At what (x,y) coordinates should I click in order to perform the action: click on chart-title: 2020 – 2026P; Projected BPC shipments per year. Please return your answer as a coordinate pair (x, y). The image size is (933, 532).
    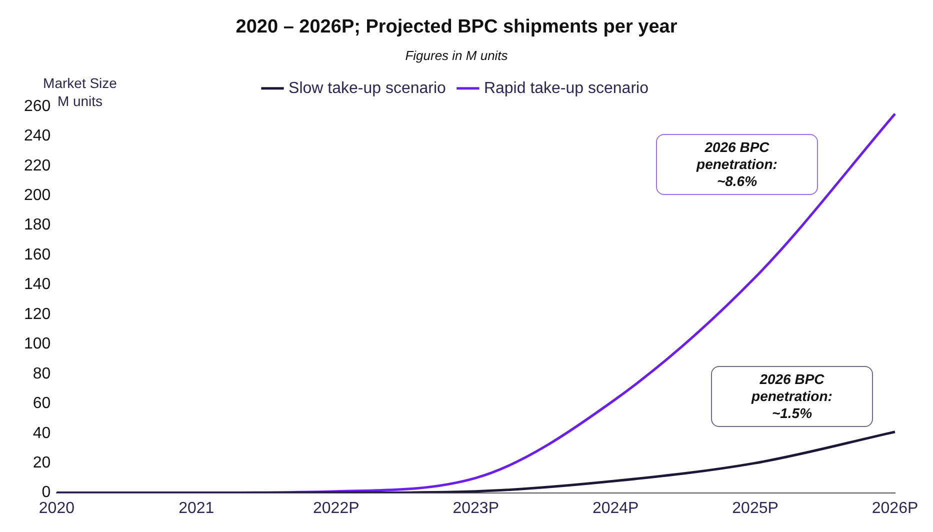
    Looking at the image, I should click on (457, 27).